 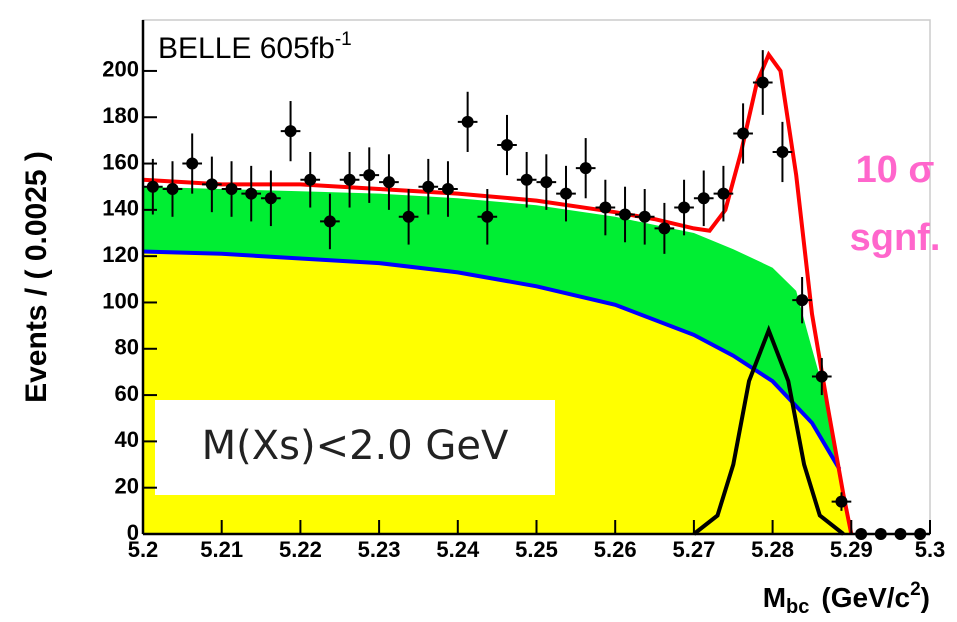 What do you see at coordinates (774, 597) in the screenshot?
I see `x-label-symbol: M` at bounding box center [774, 597].